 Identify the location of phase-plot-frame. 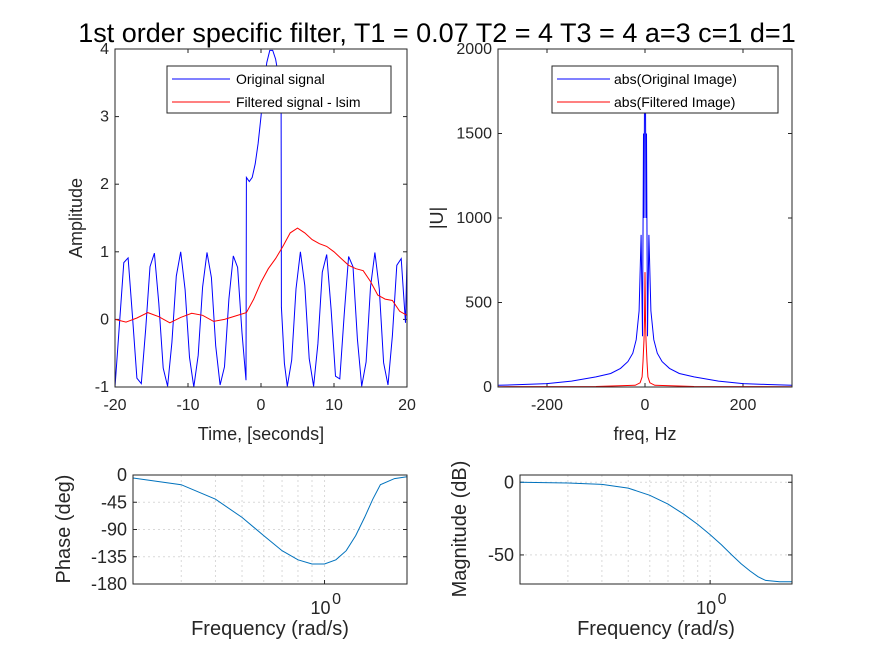
(270, 529).